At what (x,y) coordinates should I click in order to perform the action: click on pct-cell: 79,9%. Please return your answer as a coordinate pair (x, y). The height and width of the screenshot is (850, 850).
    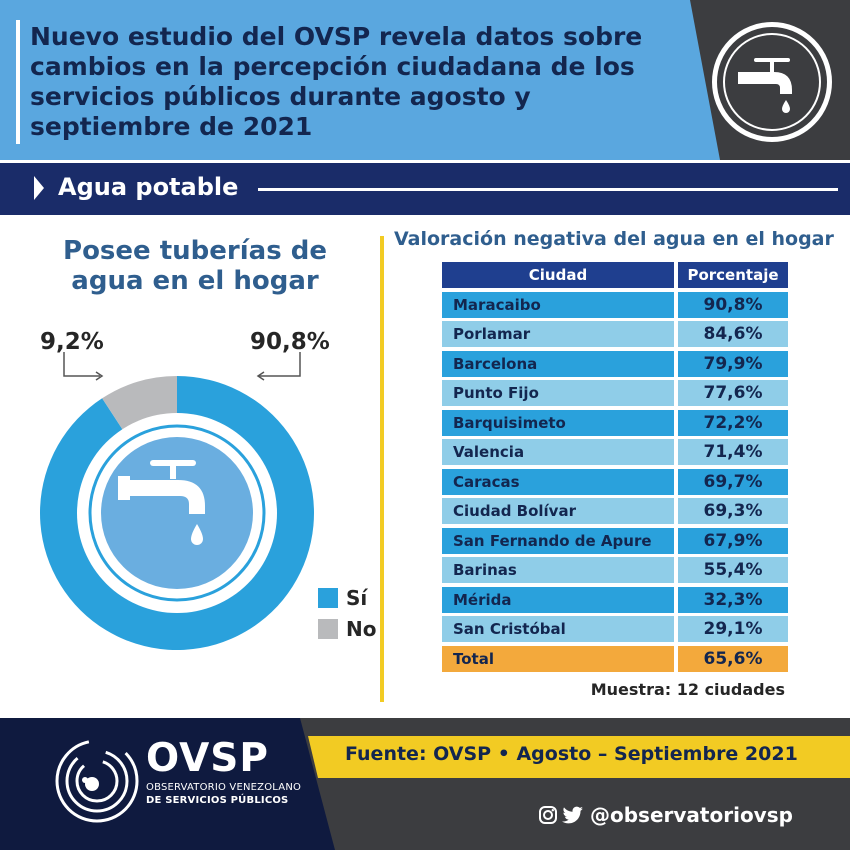
    Looking at the image, I should click on (733, 363).